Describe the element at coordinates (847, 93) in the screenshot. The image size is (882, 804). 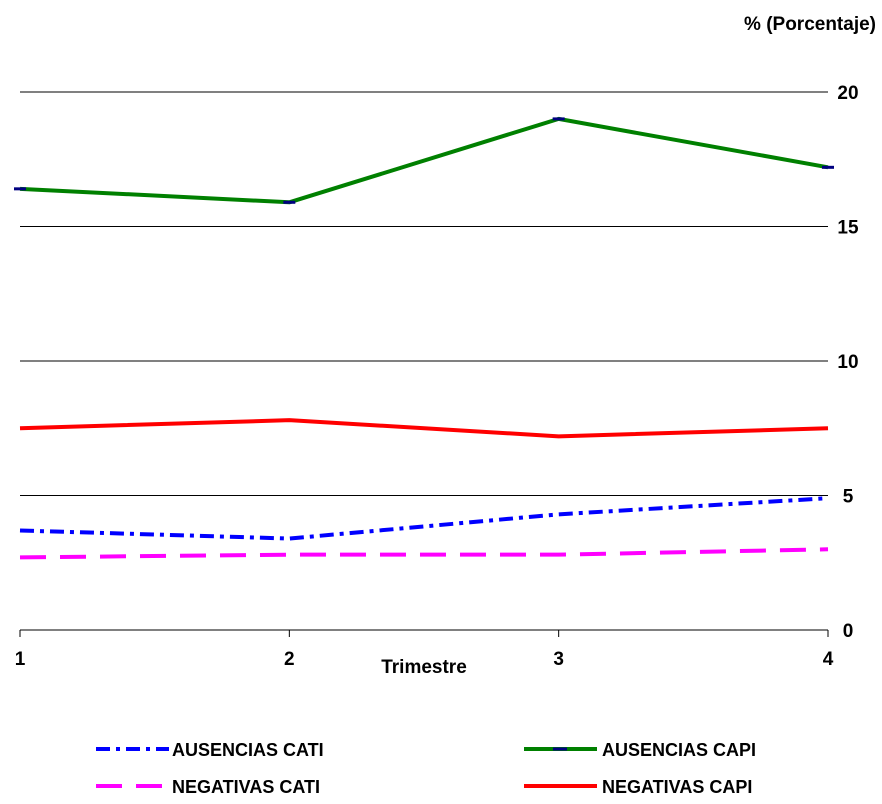
I see `y-tick-label: 20` at that location.